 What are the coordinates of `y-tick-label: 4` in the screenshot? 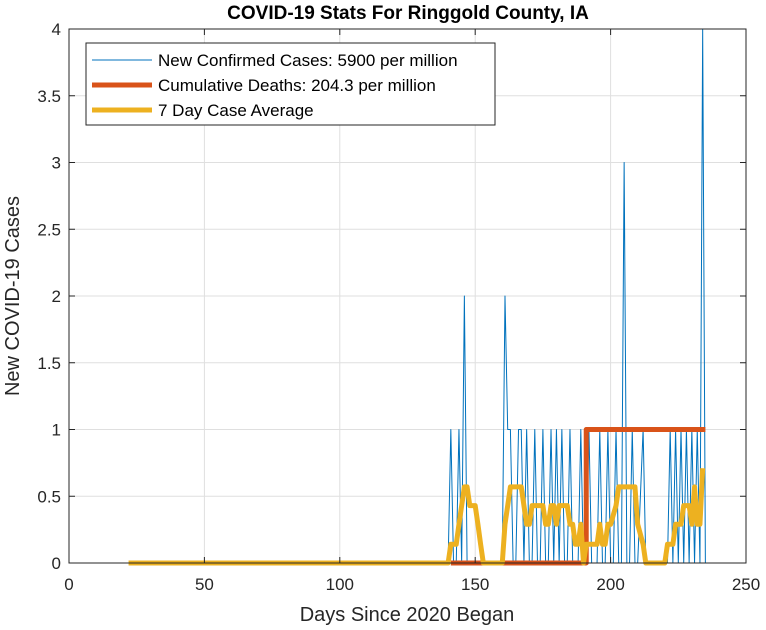 It's located at (56, 29).